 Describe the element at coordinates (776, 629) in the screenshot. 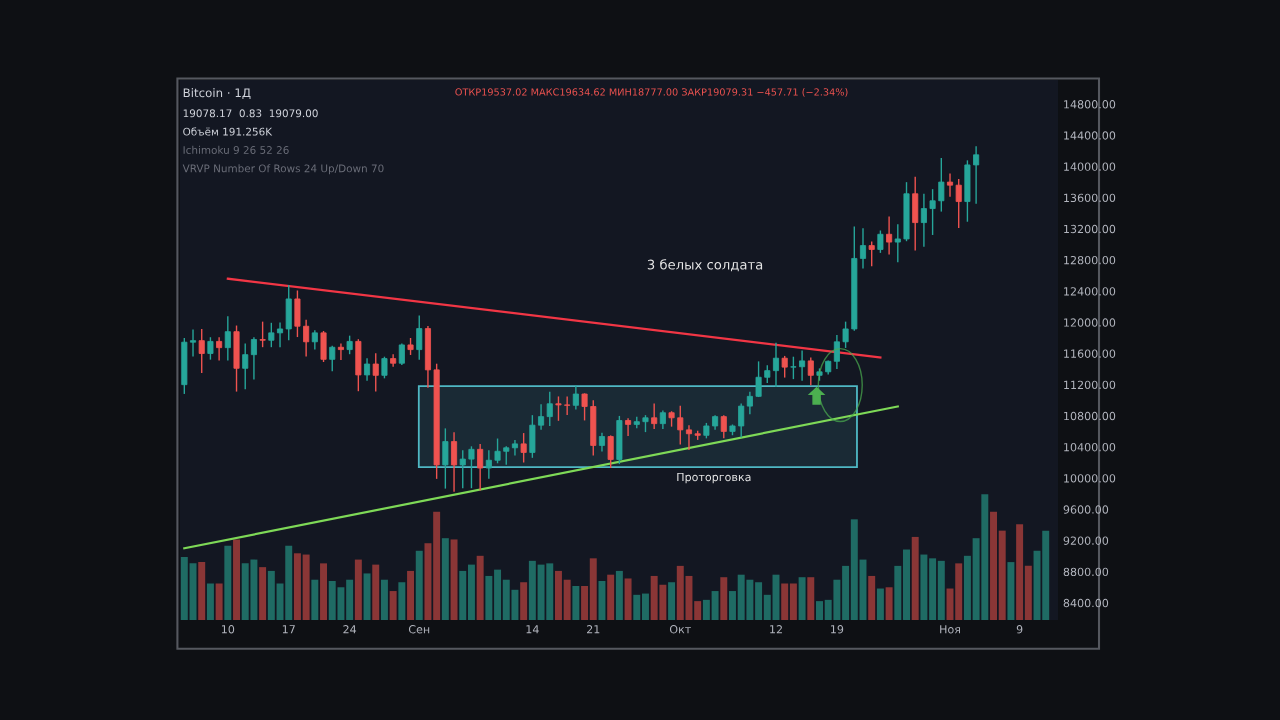

I see `x-tick-label: 12` at that location.